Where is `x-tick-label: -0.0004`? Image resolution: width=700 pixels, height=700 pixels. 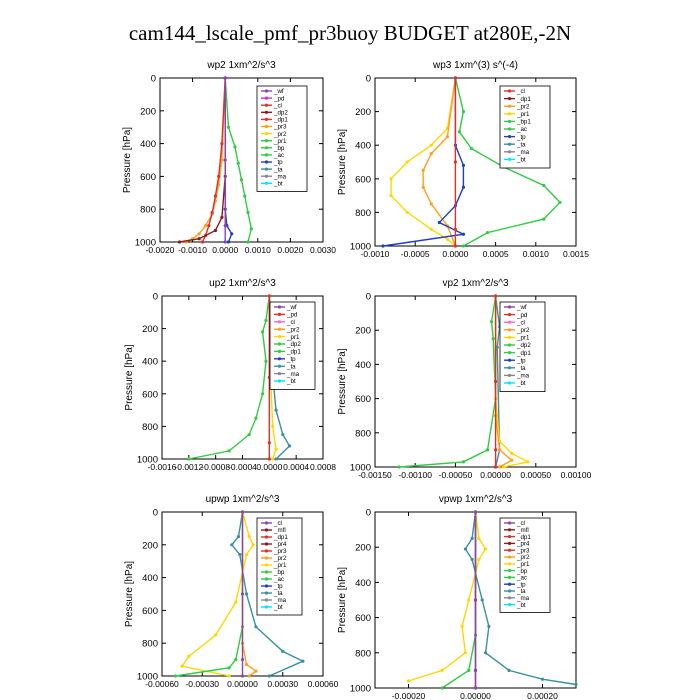
x-tick-label: -0.0004 is located at coordinates (242, 467).